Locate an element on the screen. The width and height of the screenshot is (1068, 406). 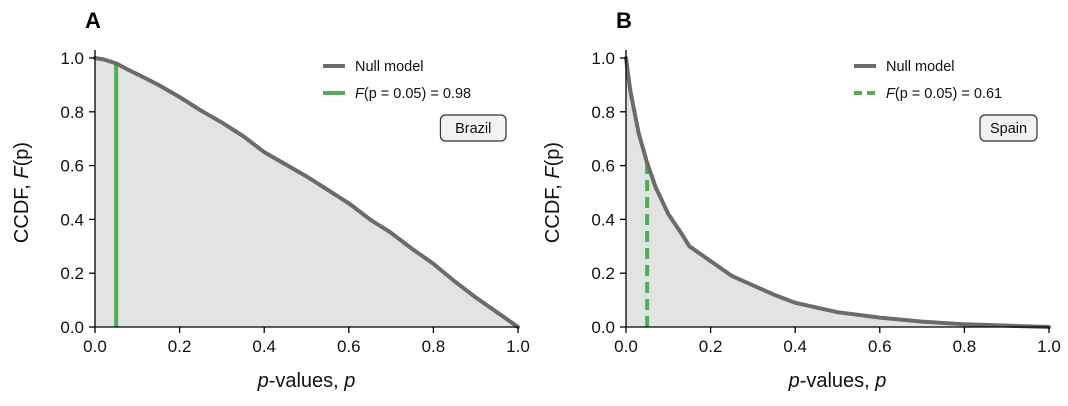
panel-letter: A is located at coordinates (93, 20).